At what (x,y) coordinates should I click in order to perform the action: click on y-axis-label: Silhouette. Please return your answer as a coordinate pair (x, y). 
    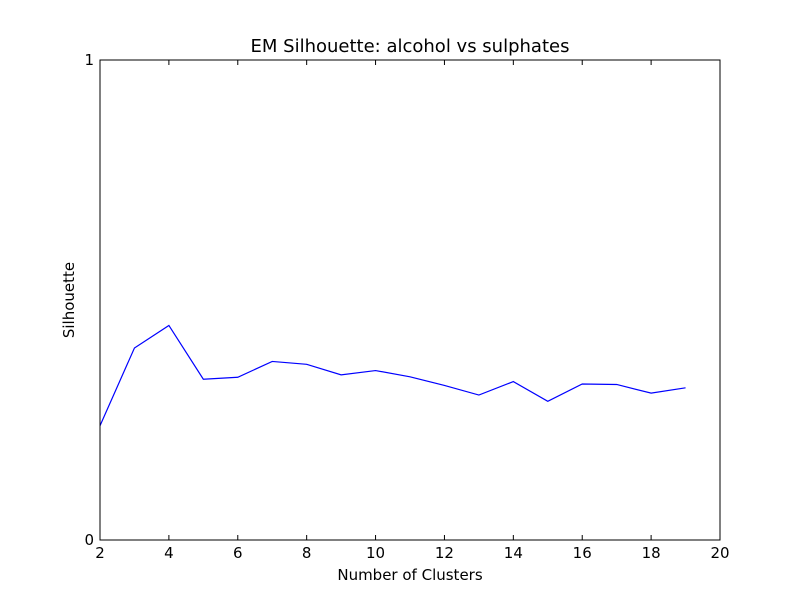
    Looking at the image, I should click on (69, 300).